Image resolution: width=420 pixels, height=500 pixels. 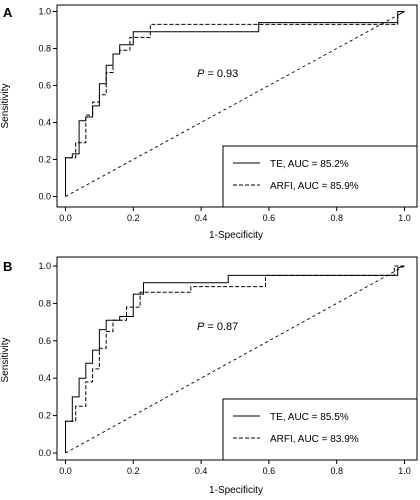 I want to click on p-value: = 0.87, so click(x=221, y=327).